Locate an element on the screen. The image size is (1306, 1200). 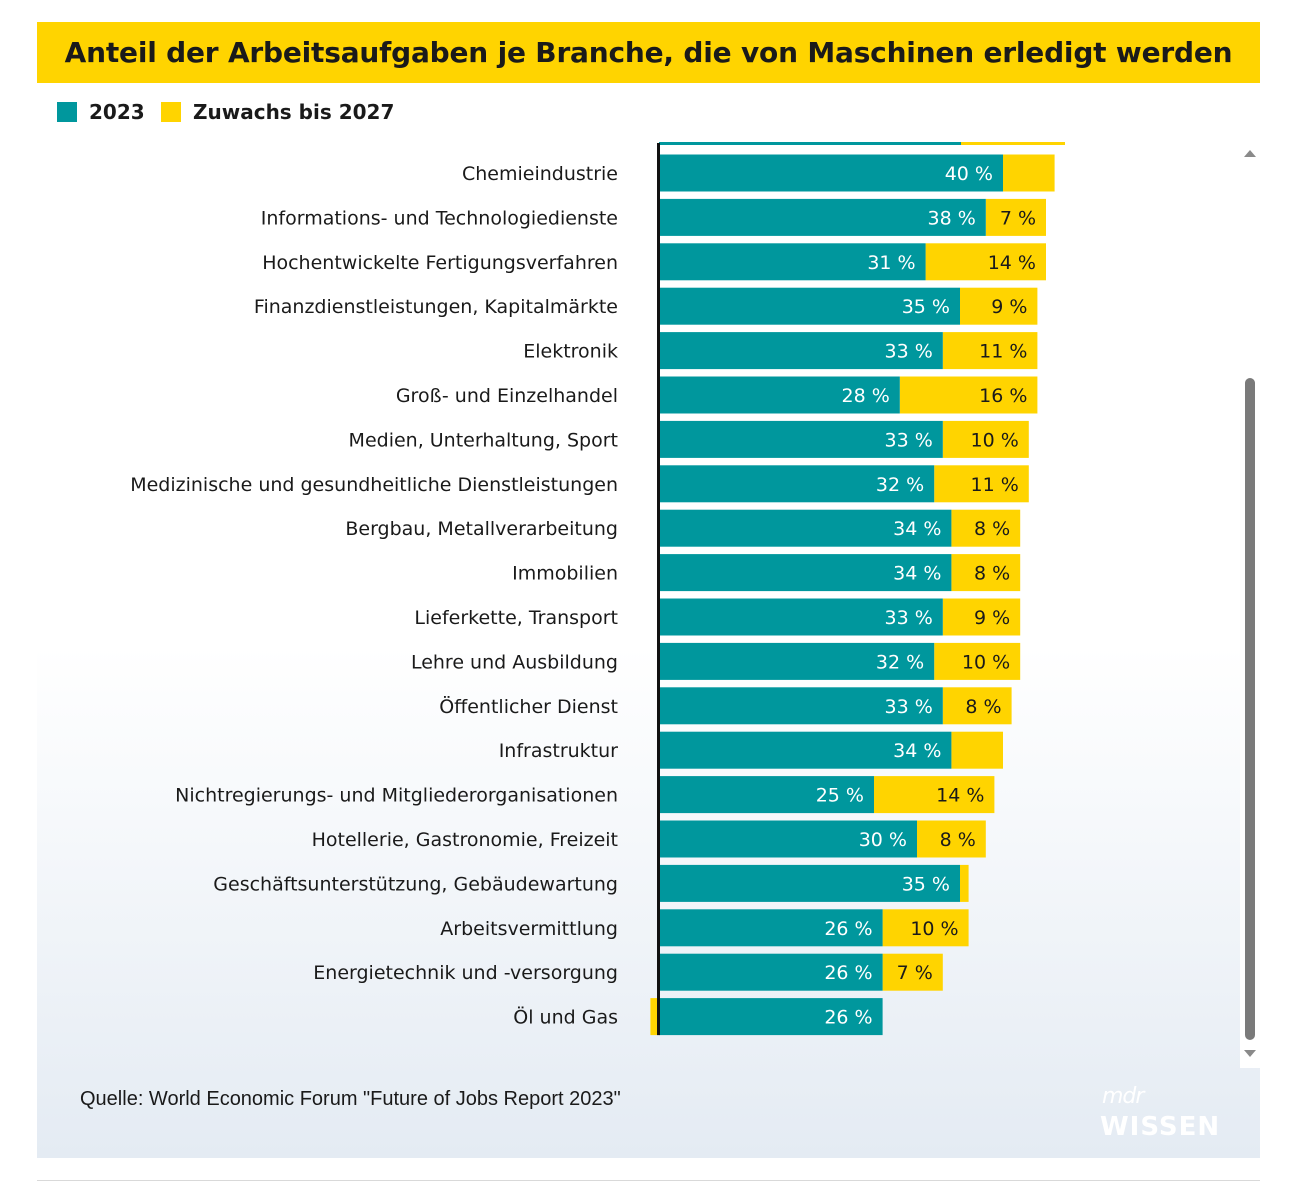
value-label-2023: 40 % is located at coordinates (969, 174).